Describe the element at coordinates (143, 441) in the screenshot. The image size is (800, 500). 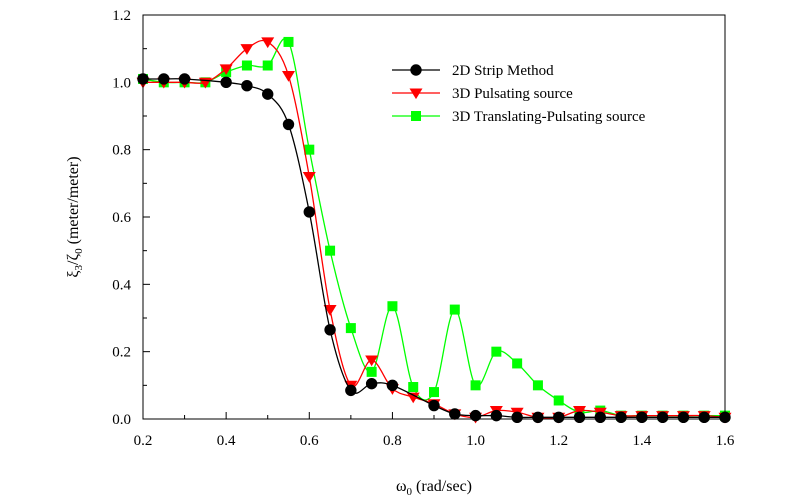
I see `x-tick-label: 0.2` at that location.